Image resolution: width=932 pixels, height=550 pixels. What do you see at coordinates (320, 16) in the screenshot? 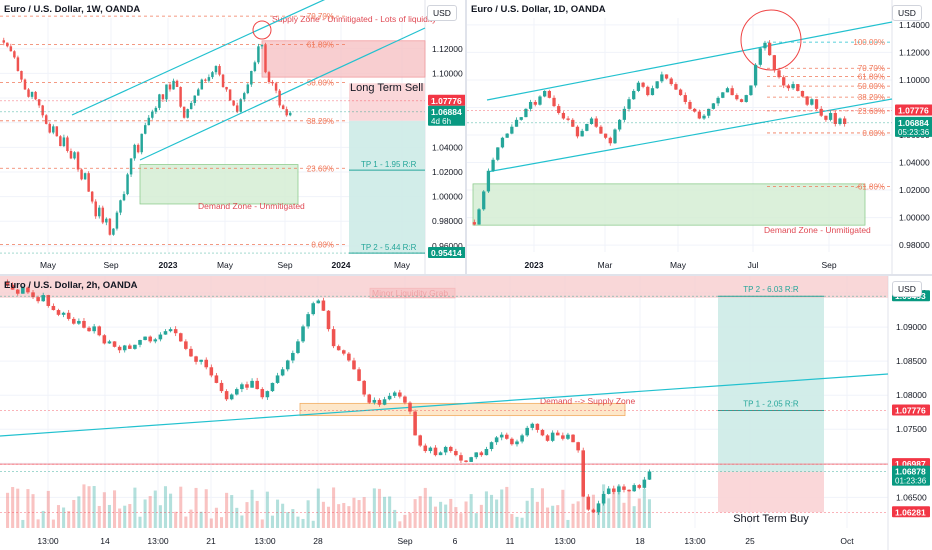
I see `weekly-fib-label: 70.70%` at bounding box center [320, 16].